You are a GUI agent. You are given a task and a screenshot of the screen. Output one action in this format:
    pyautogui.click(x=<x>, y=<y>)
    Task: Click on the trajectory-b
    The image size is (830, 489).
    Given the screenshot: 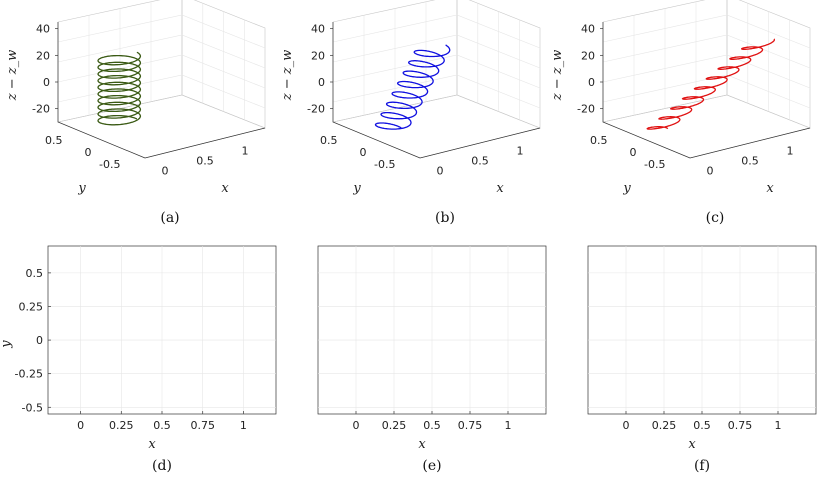 What is the action you would take?
    pyautogui.click(x=412, y=87)
    